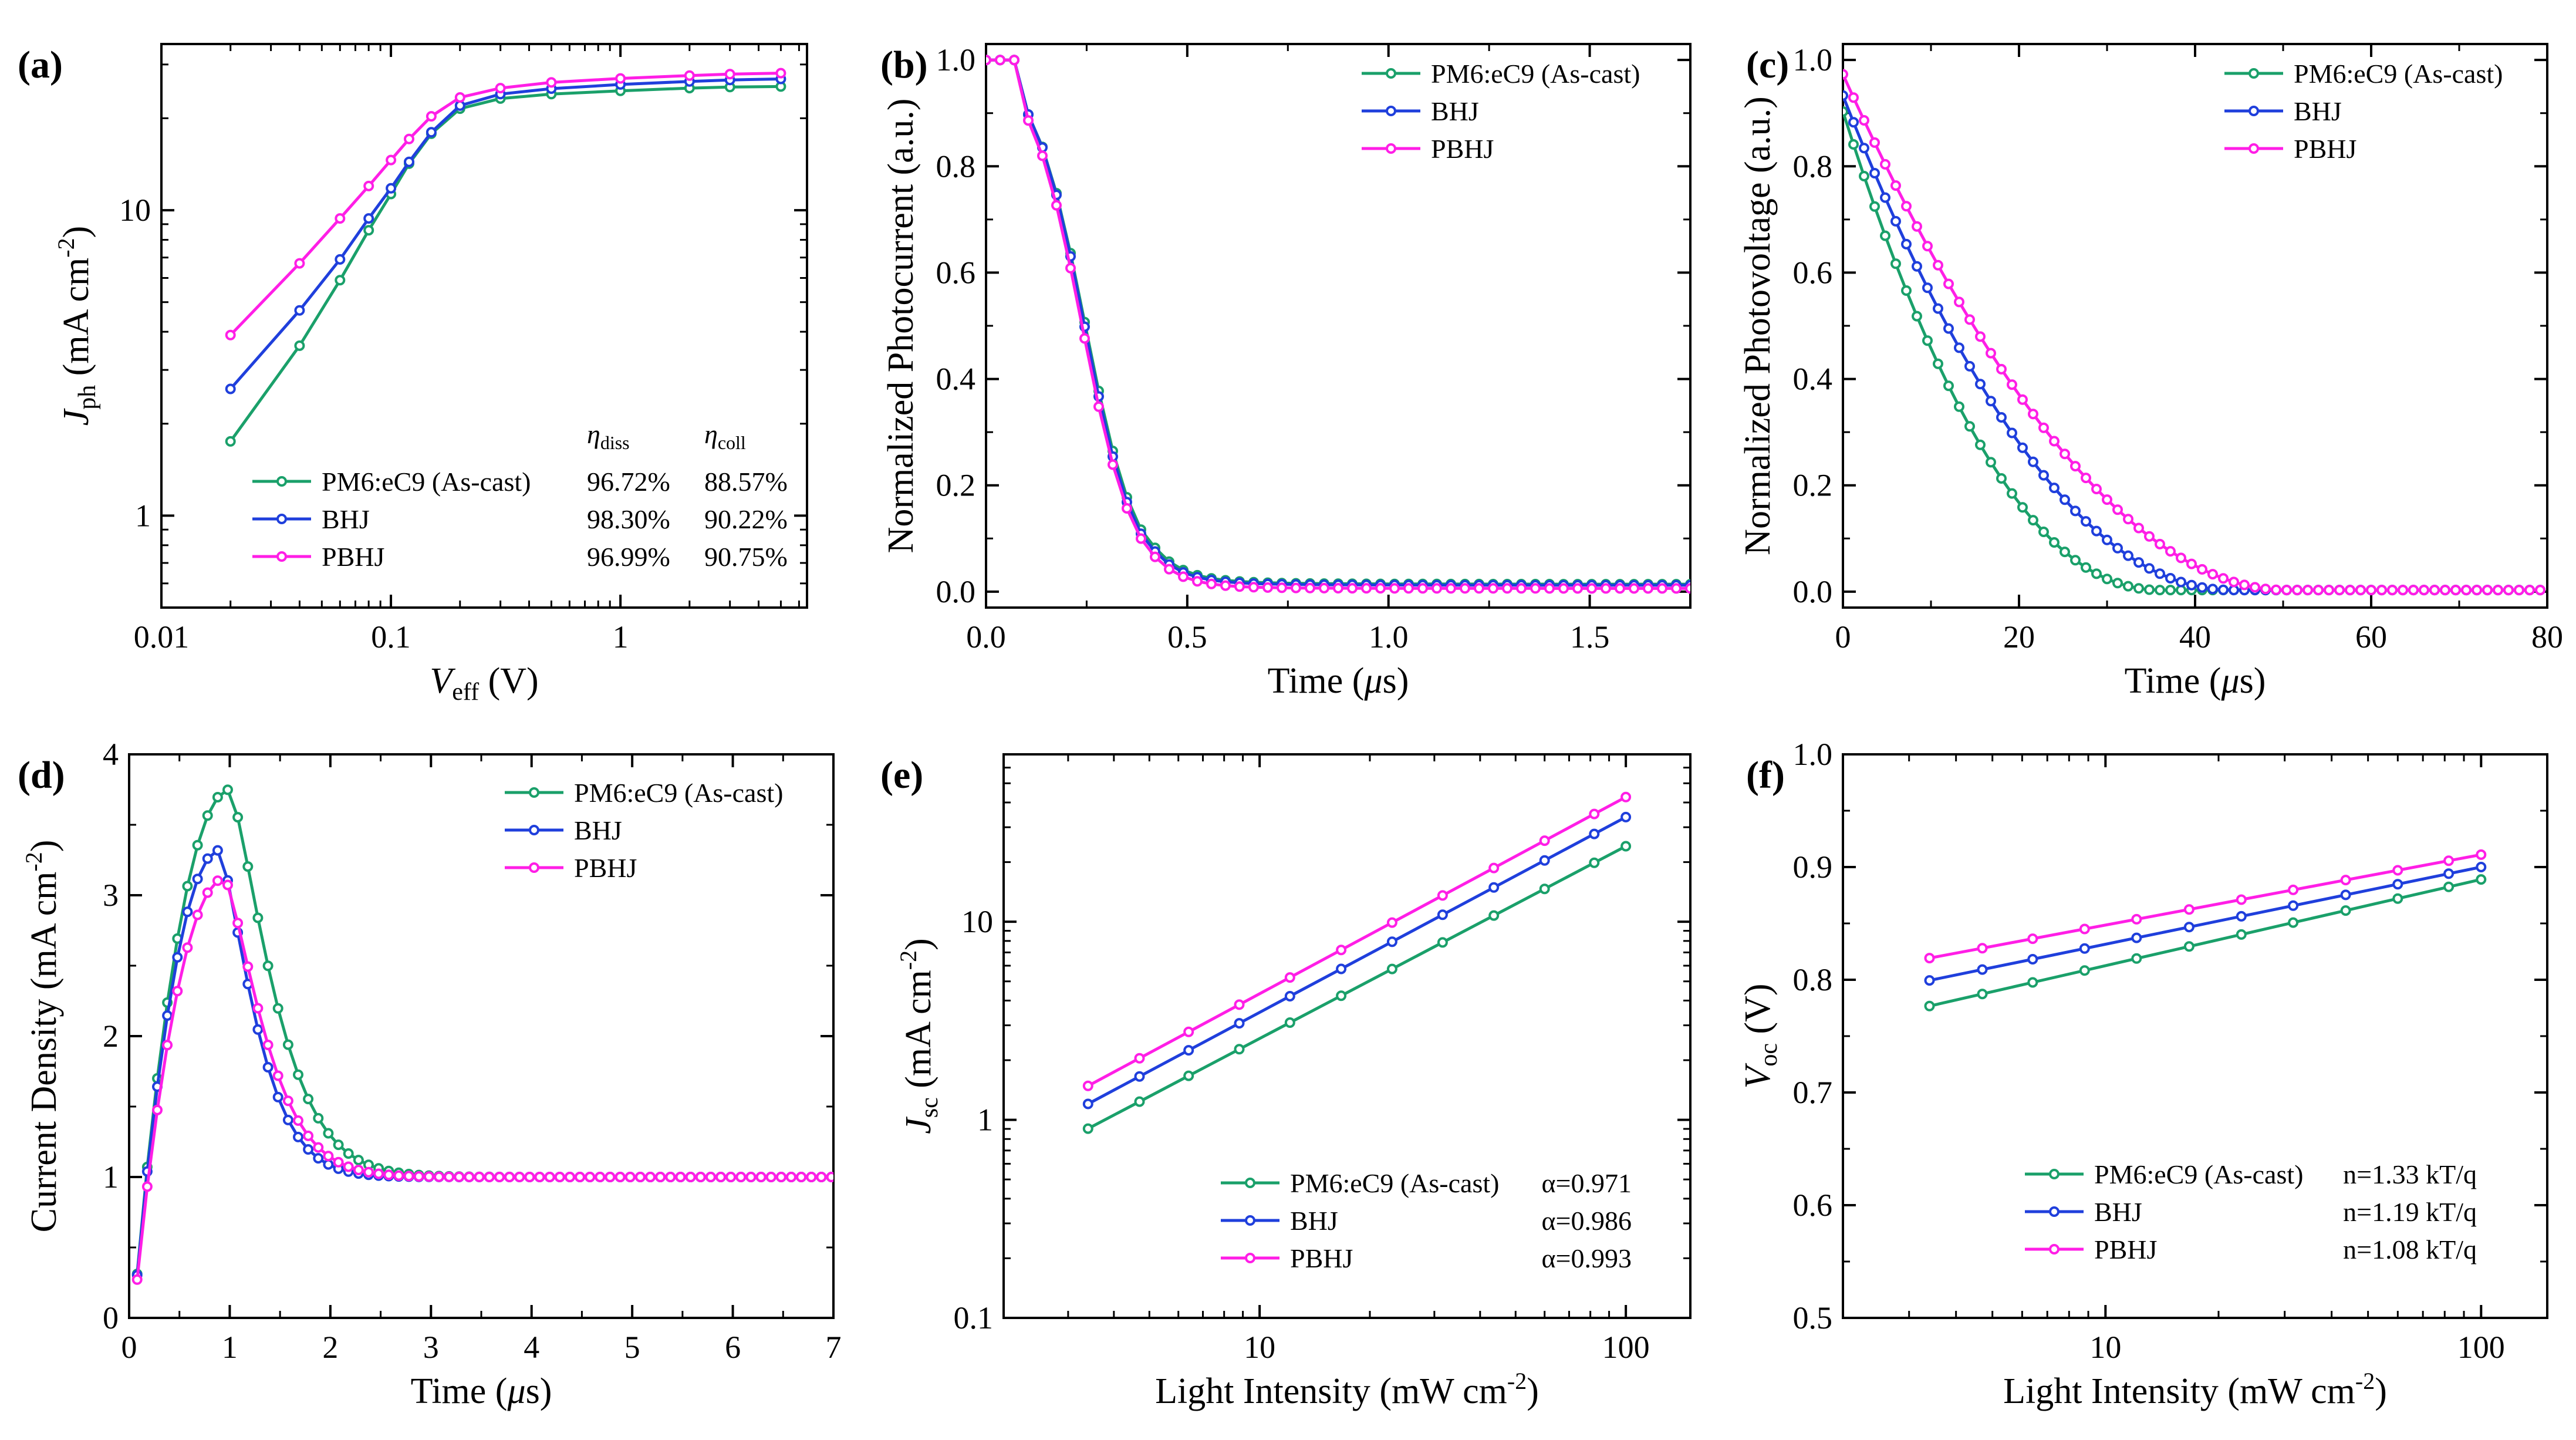 This screenshot has height=1440, width=2576. What do you see at coordinates (1590, 637) in the screenshot?
I see `x-tick-label: 1.5` at bounding box center [1590, 637].